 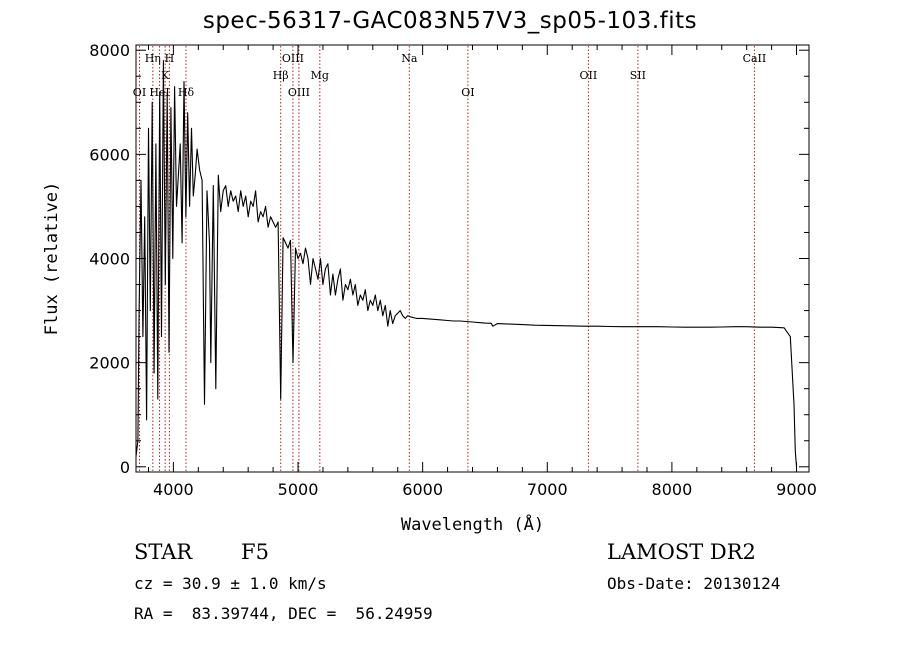 I want to click on y-tick-label: 4000, so click(x=109, y=259).